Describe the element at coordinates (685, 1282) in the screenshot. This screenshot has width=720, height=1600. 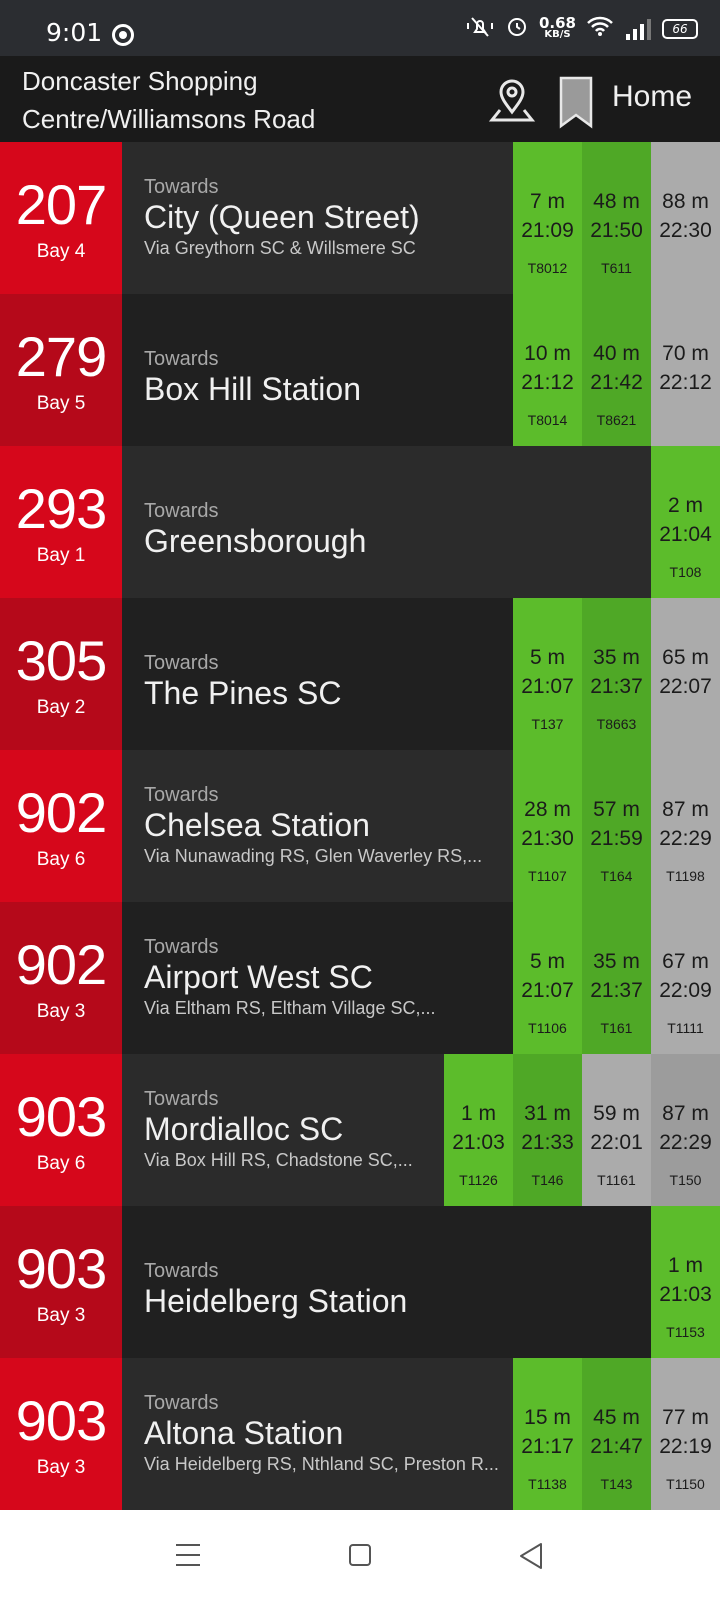
I see `departure-time-cell: 1 m 21:03 T1153` at that location.